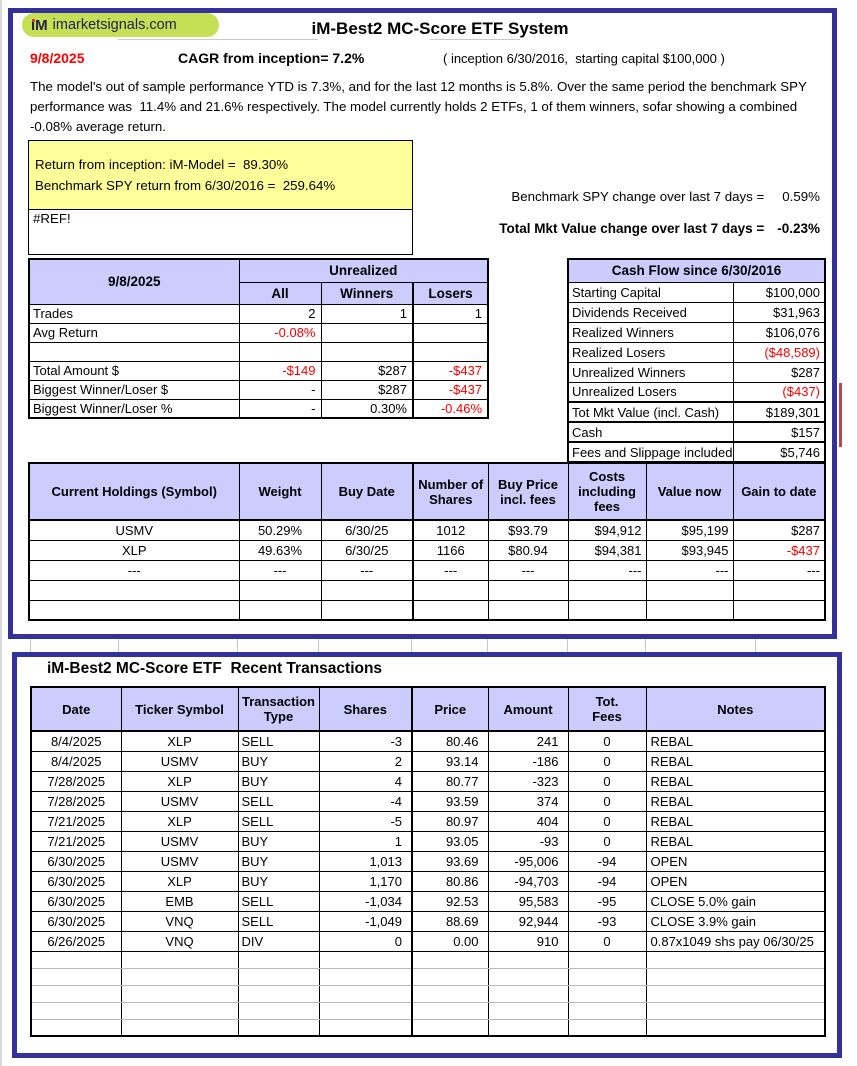 This screenshot has width=857, height=1066. I want to click on cell-buy-price: $93.79, so click(528, 530).